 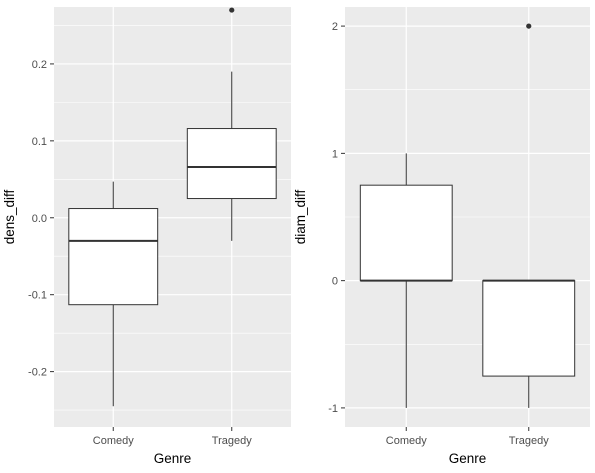 I want to click on y-axis-title: diam_diff, so click(x=300, y=216).